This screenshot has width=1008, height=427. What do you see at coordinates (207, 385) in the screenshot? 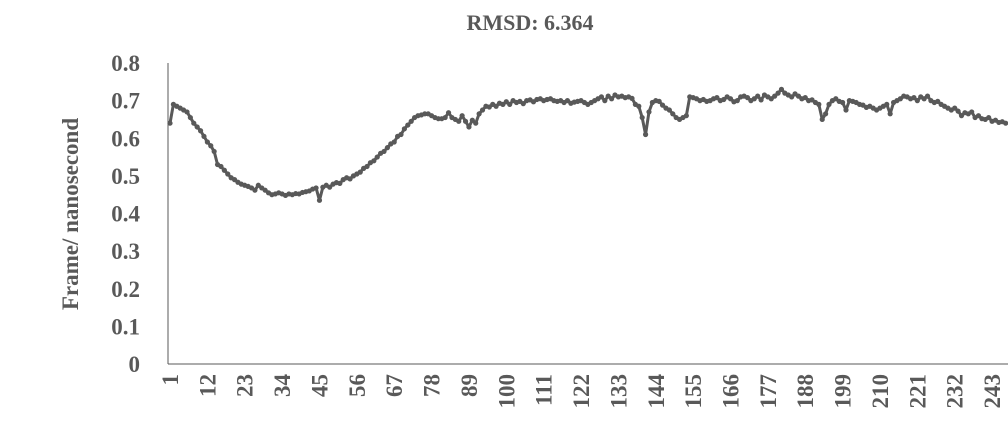
I see `x-tick-label: 12` at bounding box center [207, 385].